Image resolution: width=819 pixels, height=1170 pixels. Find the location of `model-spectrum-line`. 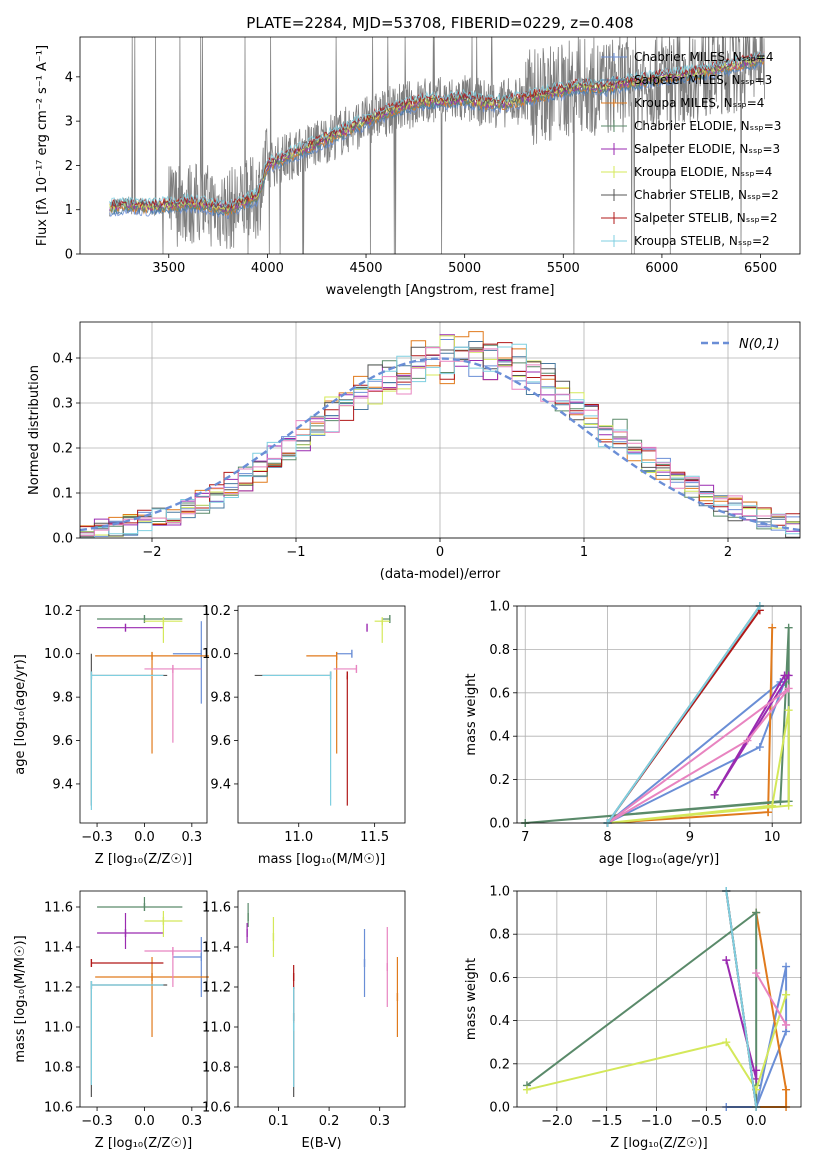

model-spectrum-line is located at coordinates (437, 129).